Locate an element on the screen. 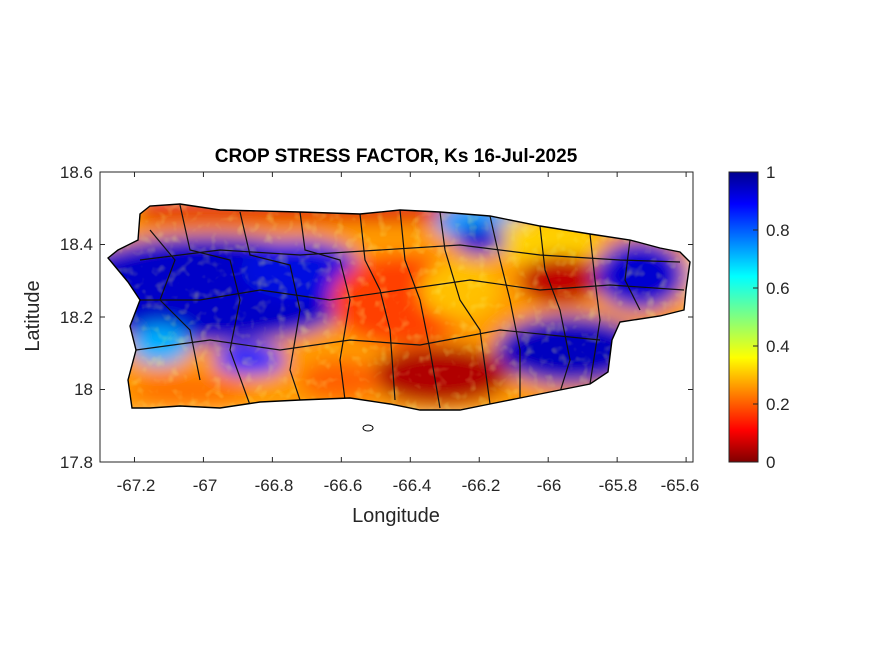 This screenshot has width=875, height=656. colorbar-tick-label: 0.6 is located at coordinates (778, 288).